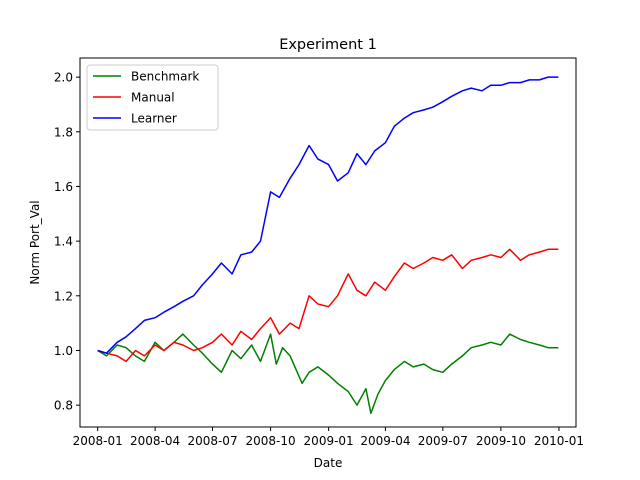 Image resolution: width=640 pixels, height=480 pixels. What do you see at coordinates (165, 77) in the screenshot?
I see `legend-label-benchmark: Benchmark` at bounding box center [165, 77].